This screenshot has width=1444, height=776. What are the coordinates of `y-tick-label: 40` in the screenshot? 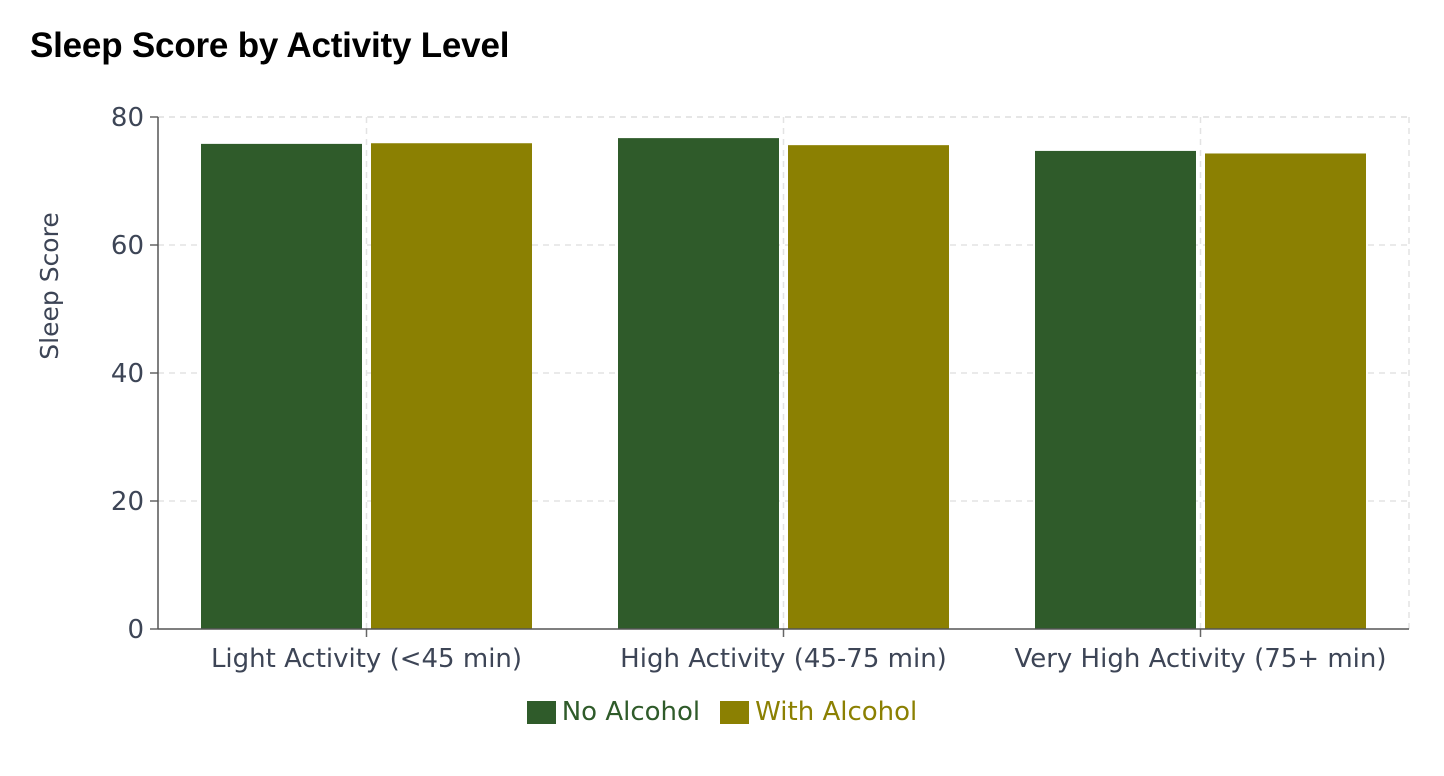 It's located at (127, 374).